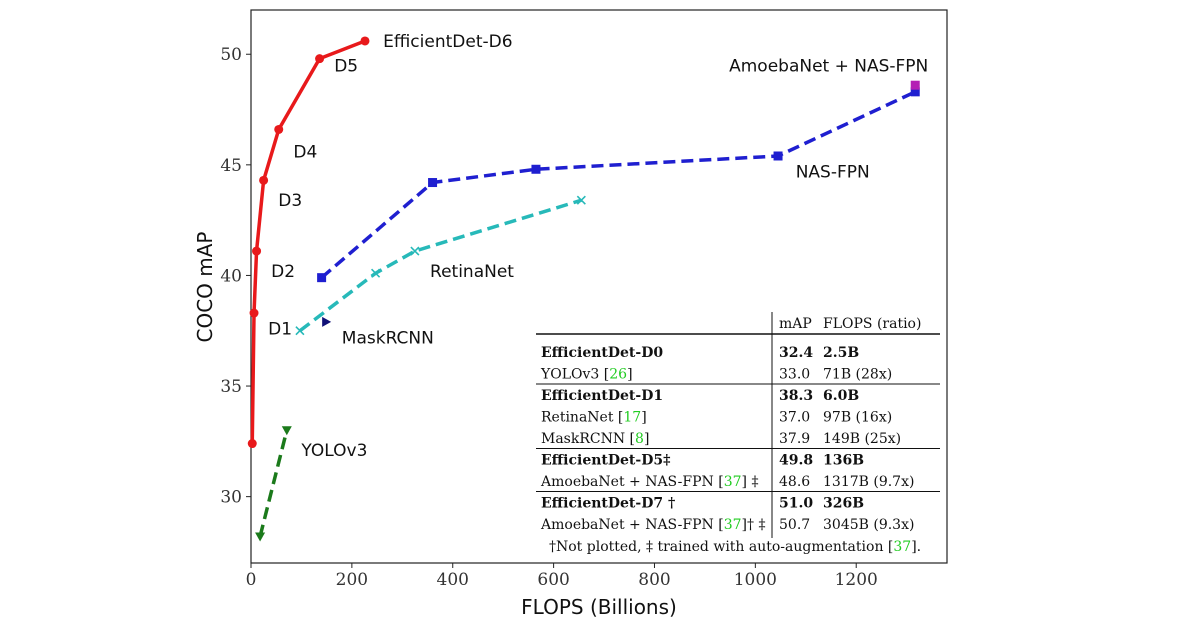  Describe the element at coordinates (632, 418) in the screenshot. I see `table-ref-number: 17` at that location.